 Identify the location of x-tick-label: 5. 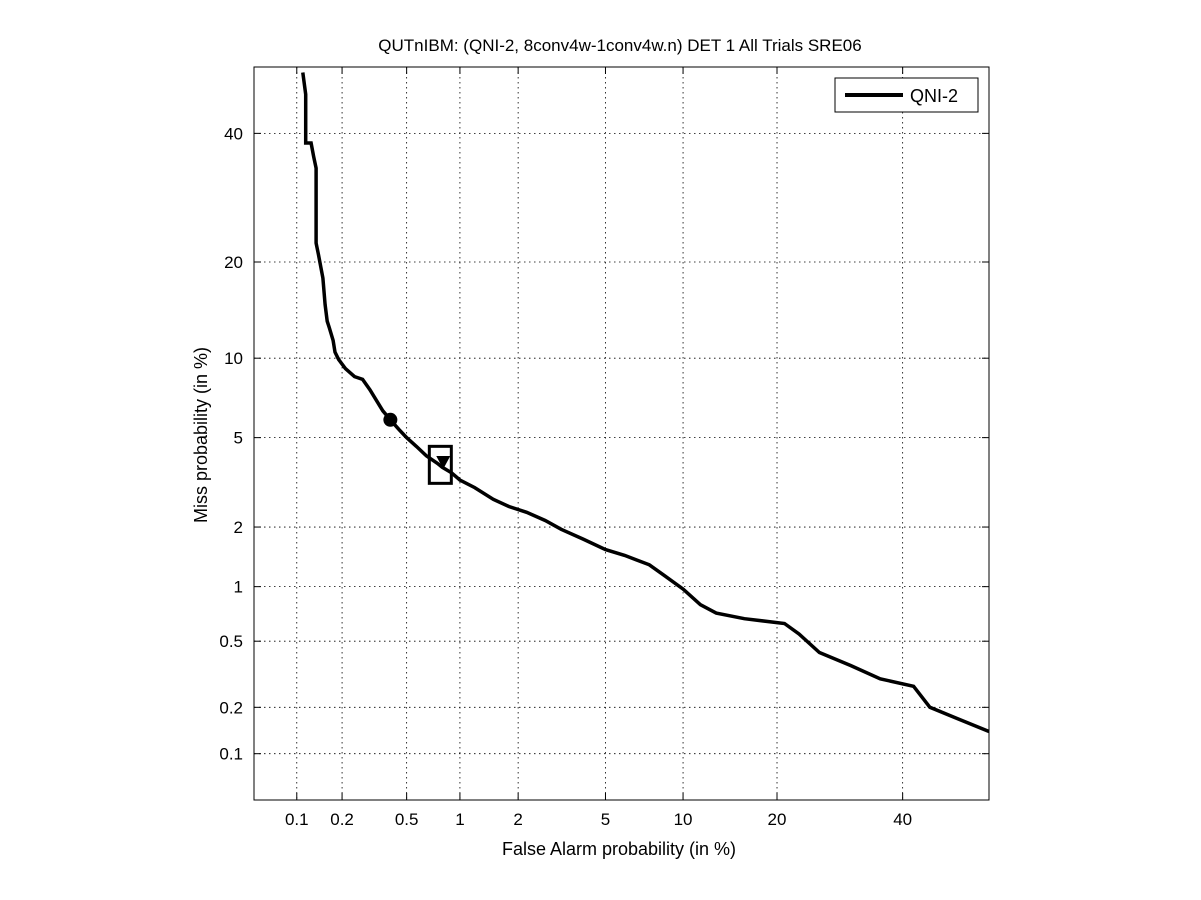
(605, 819).